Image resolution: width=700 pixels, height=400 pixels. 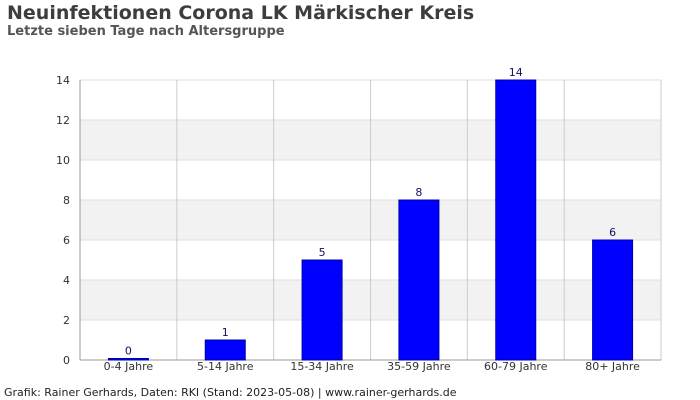 I want to click on y-tick-label: 10, so click(x=63, y=160).